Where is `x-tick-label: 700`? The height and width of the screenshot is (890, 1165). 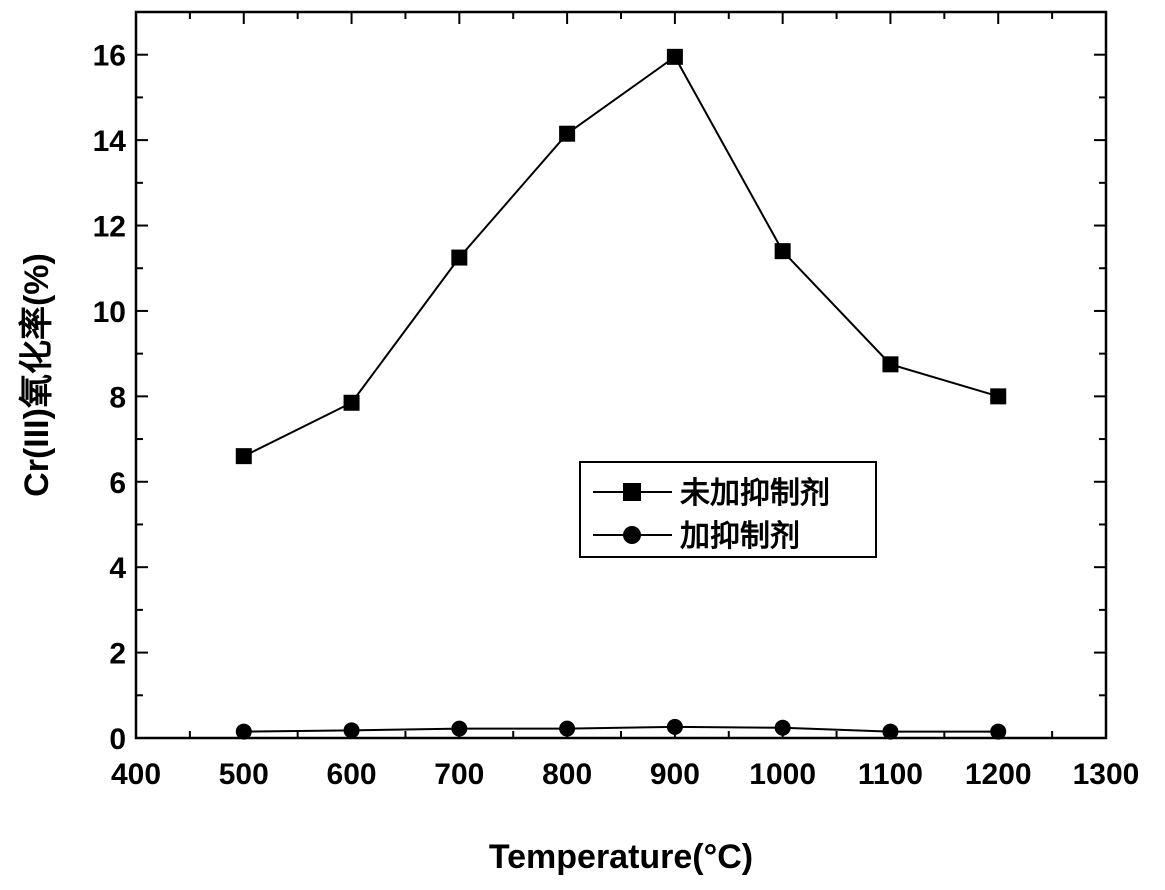
x-tick-label: 700 is located at coordinates (459, 774).